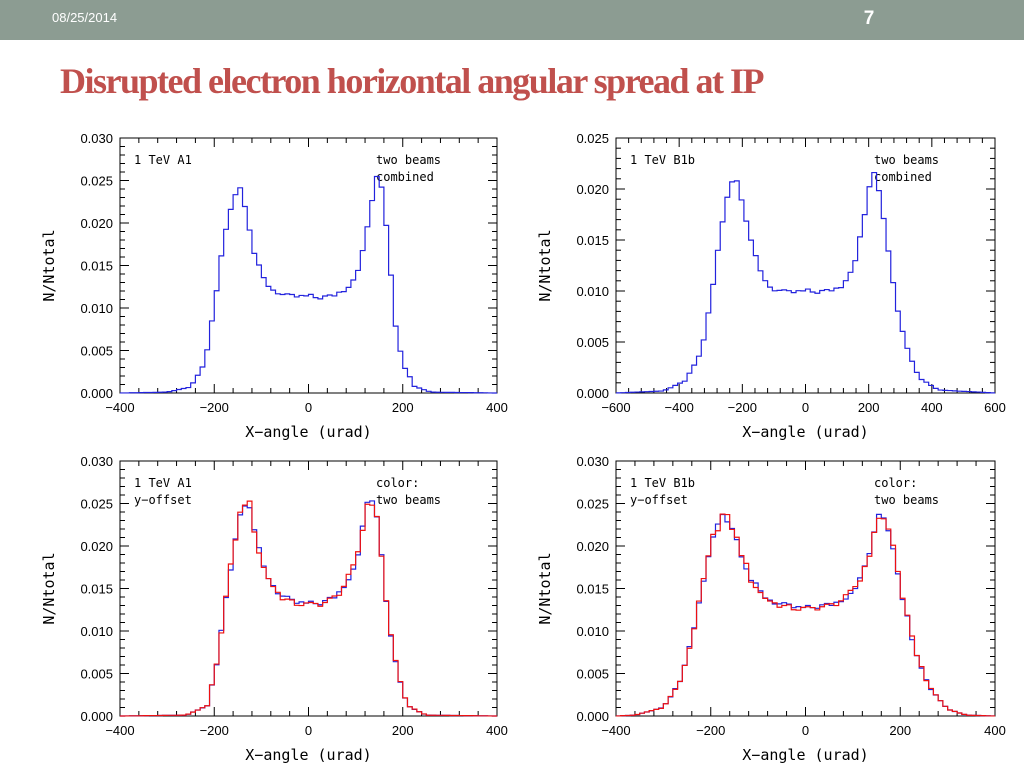 This screenshot has width=1024, height=768. Describe the element at coordinates (615, 407) in the screenshot. I see `x-tick-label: −600` at that location.